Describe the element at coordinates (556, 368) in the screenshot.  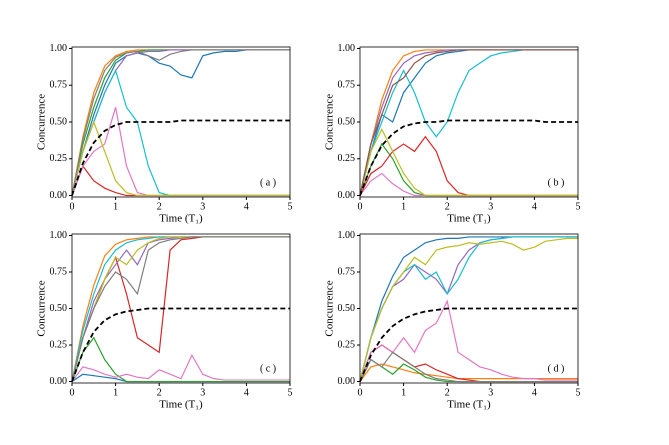
I see `panel-label: ( d )` at that location.